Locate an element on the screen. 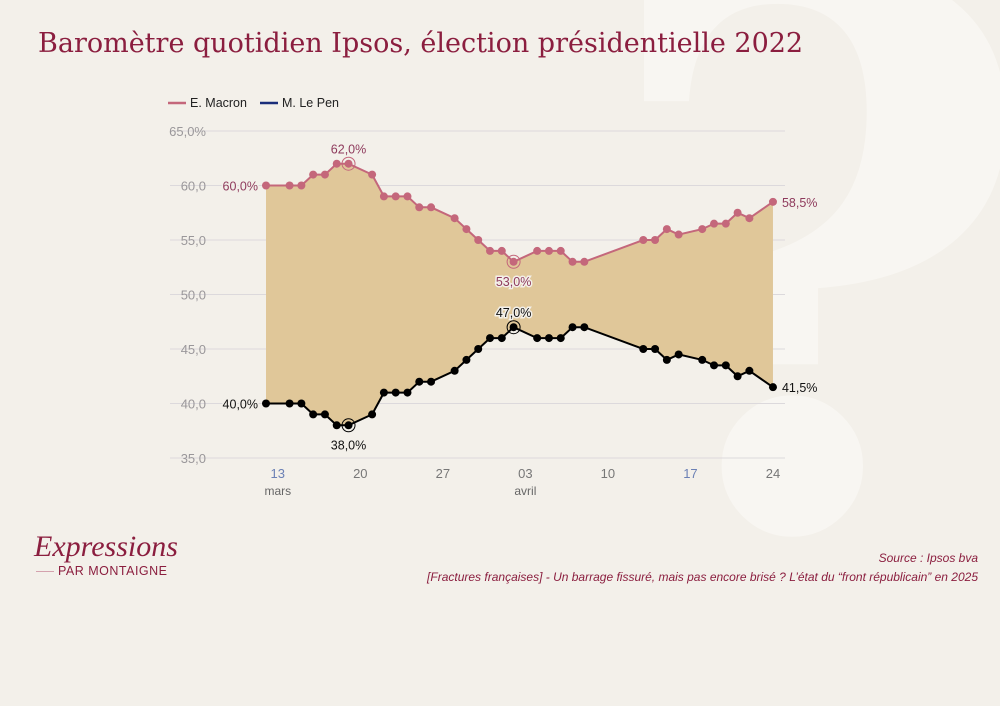 The height and width of the screenshot is (706, 1000). x-tick-label: 20 is located at coordinates (360, 473).